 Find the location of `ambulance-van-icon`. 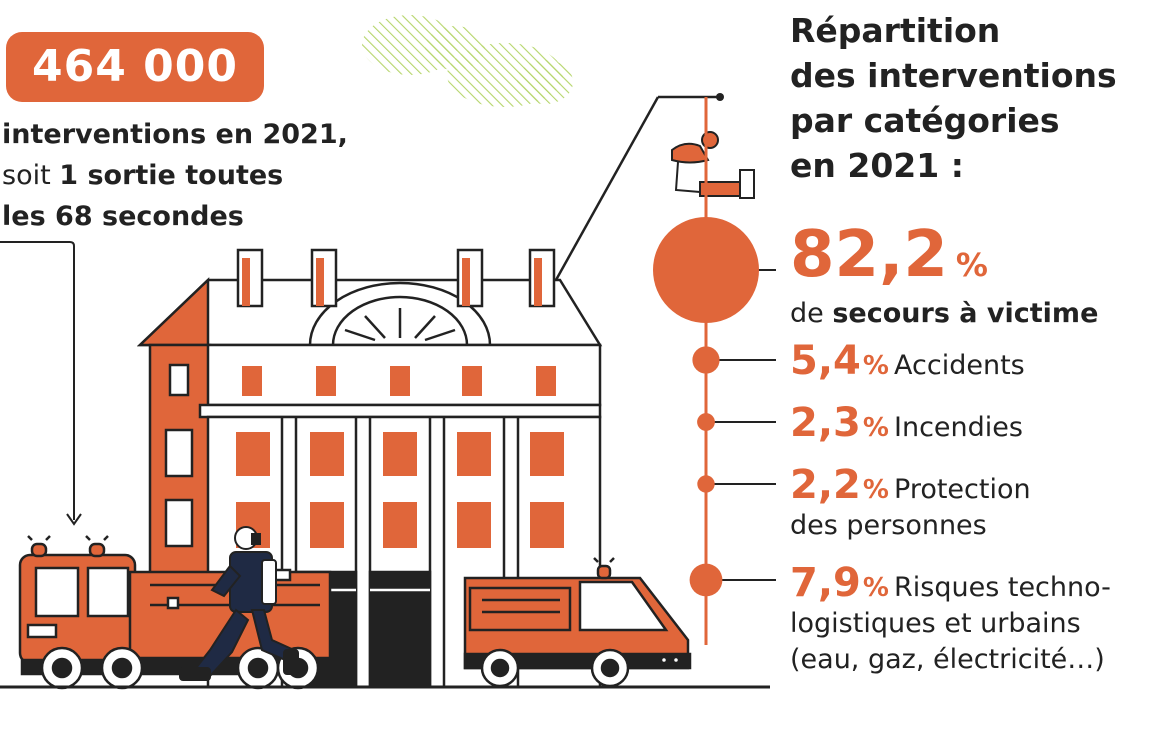

ambulance-van-icon is located at coordinates (577, 622).